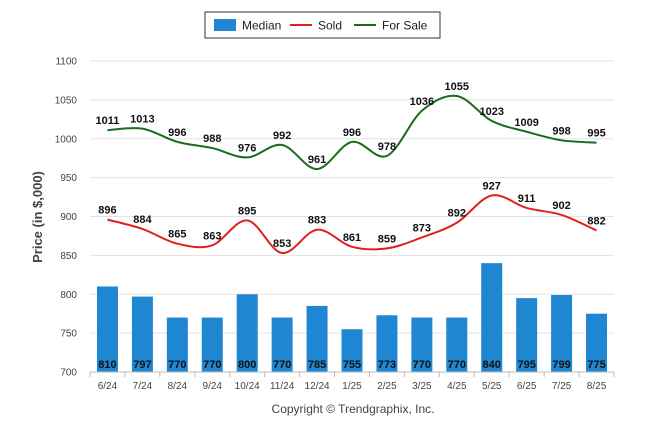 Image resolution: width=646 pixels, height=434 pixels. I want to click on bar-value-label: 755, so click(352, 365).